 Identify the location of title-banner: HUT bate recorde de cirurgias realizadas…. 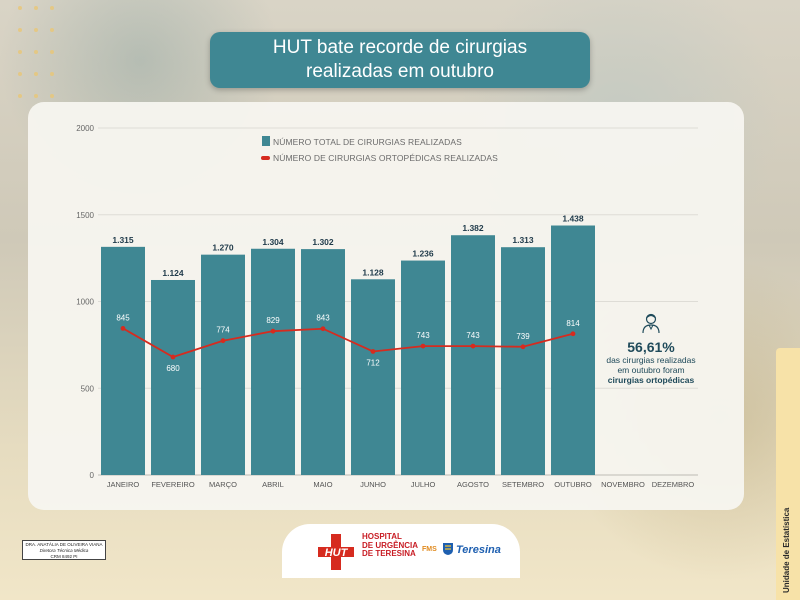
(400, 60).